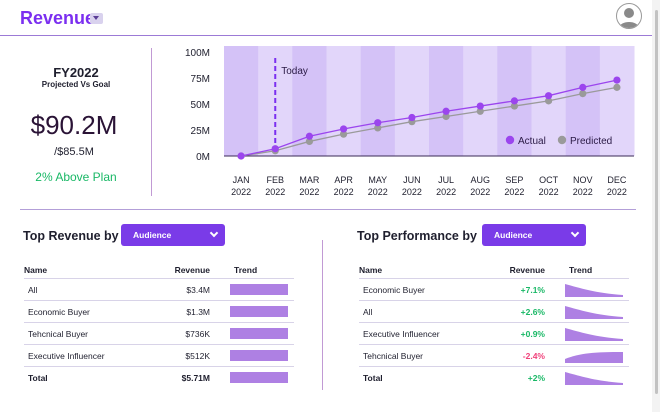 The image size is (660, 412). Describe the element at coordinates (533, 356) in the screenshot. I see `row-revenue: -2.4%` at that location.